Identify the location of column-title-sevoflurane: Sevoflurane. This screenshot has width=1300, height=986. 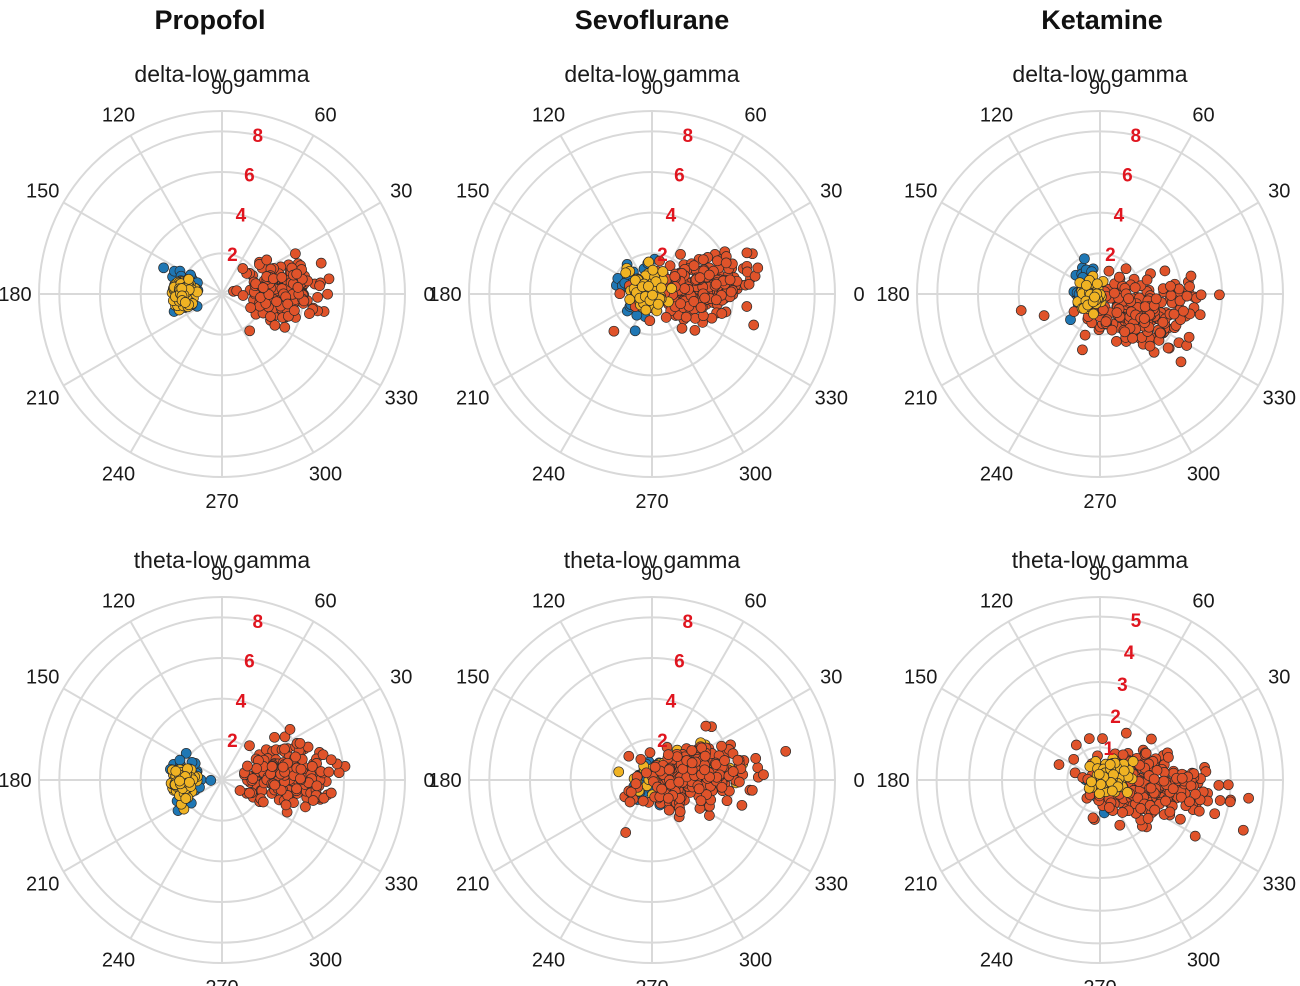
(652, 20).